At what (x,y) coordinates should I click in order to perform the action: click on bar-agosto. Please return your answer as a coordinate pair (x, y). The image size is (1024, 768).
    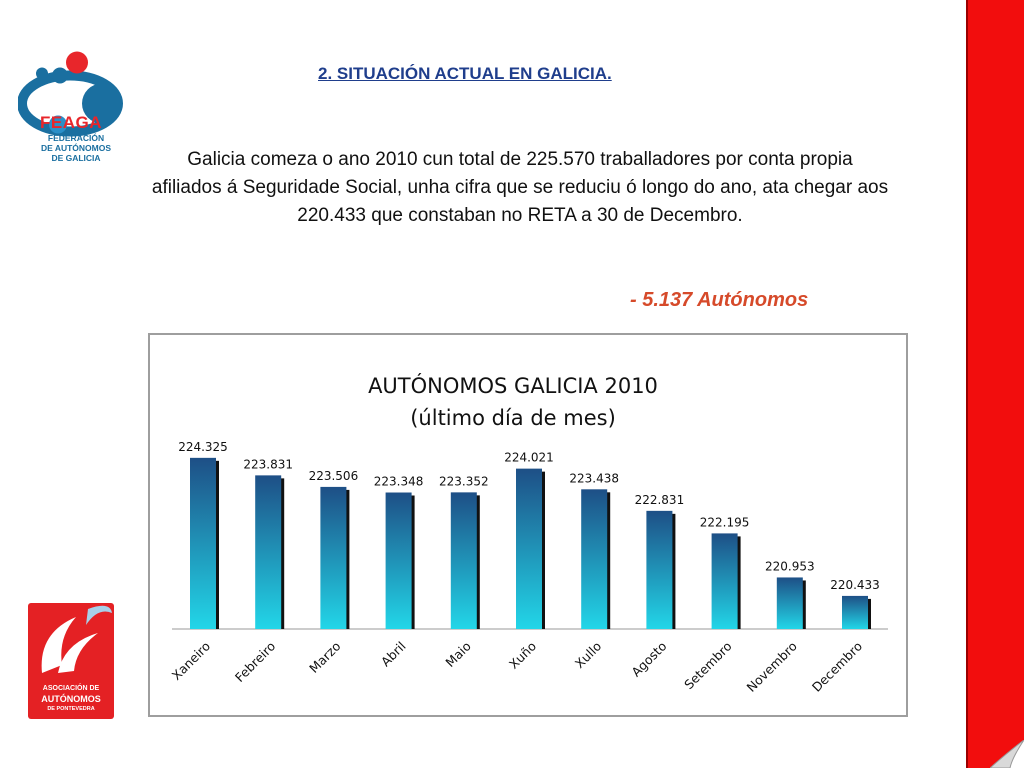
    Looking at the image, I should click on (659, 569).